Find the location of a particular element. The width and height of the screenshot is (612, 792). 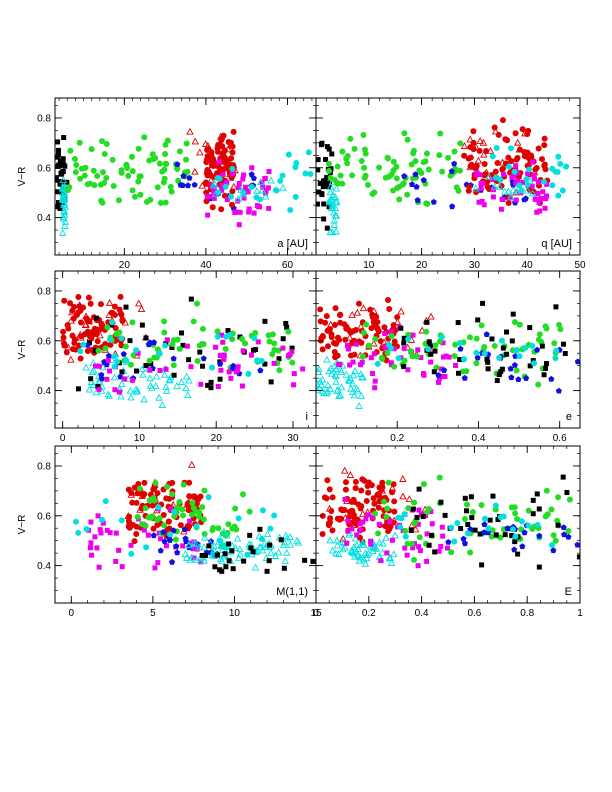

x-tick-label: 10 is located at coordinates (235, 613).